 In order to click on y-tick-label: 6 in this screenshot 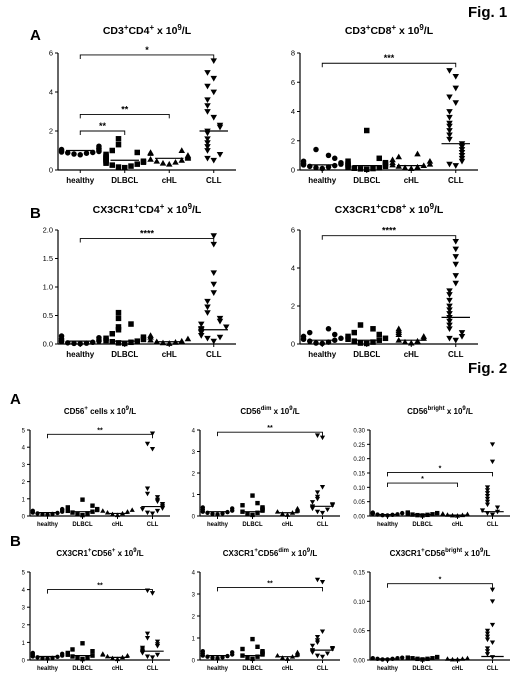, I will do `click(51, 53)`.